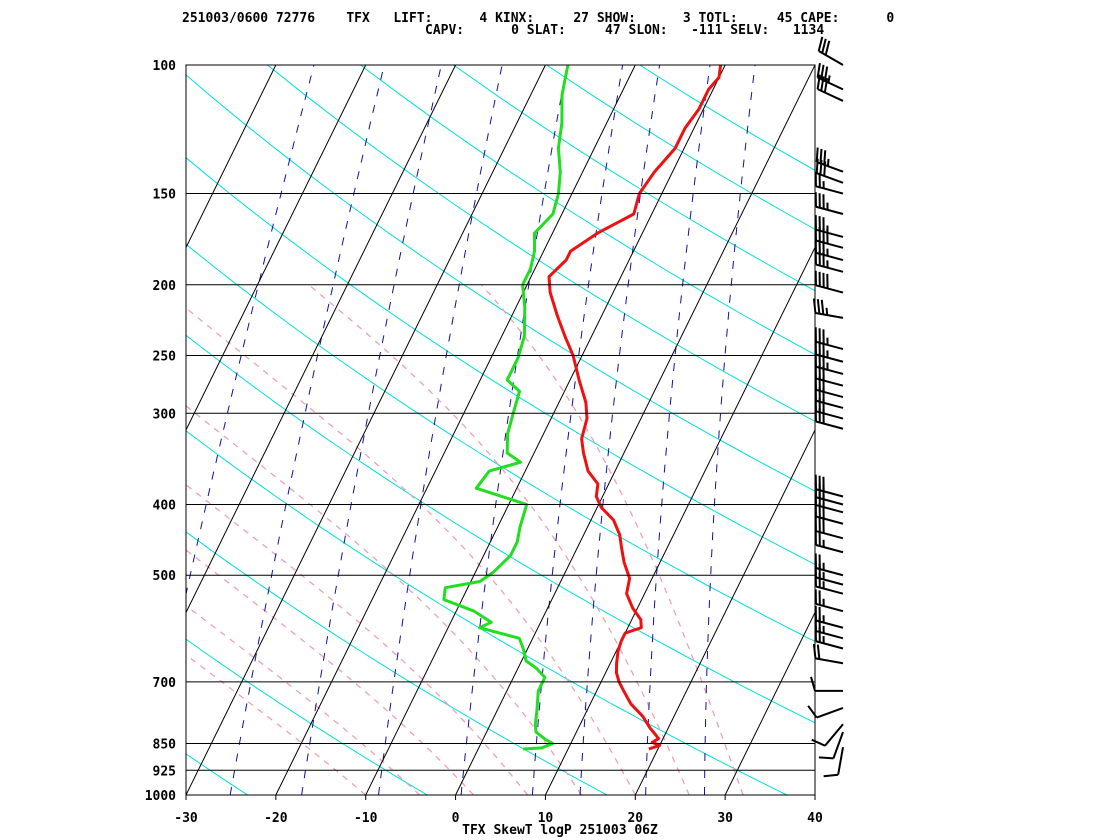 The image size is (1120, 840). What do you see at coordinates (815, 818) in the screenshot?
I see `x-tick-label-40: 40` at bounding box center [815, 818].